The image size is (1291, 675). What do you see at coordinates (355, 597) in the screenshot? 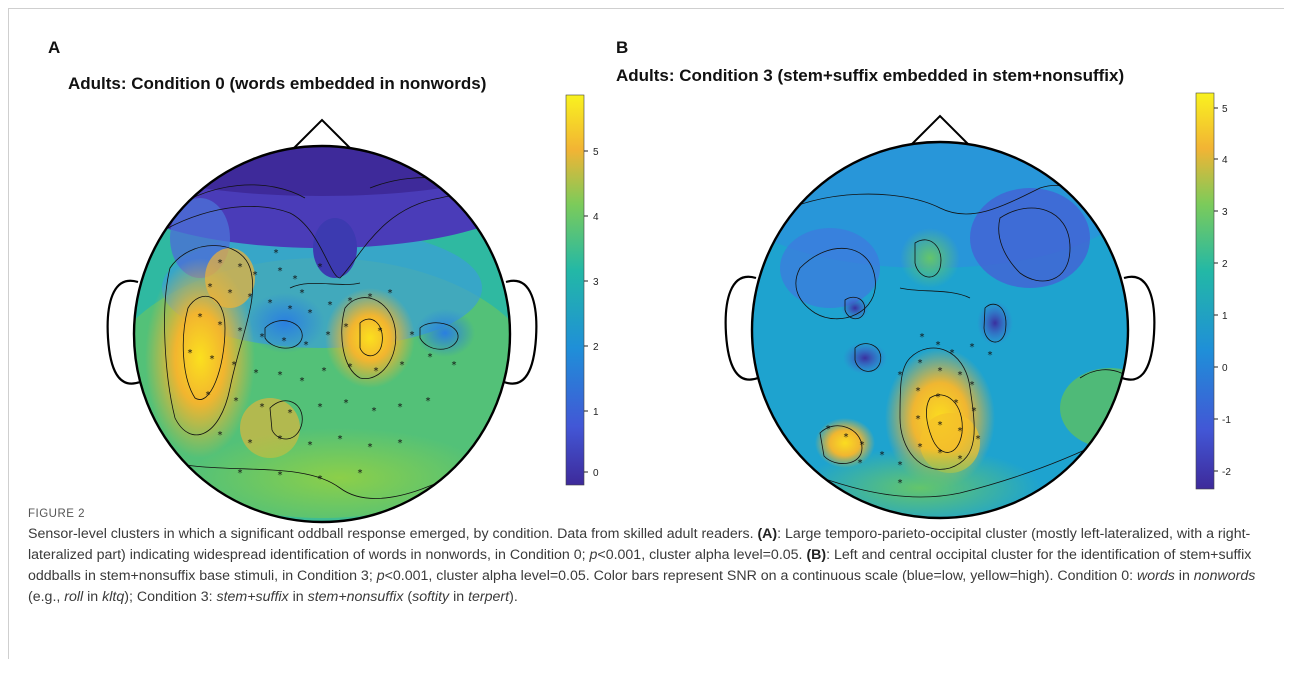
I see `caption-italic: stem+nonsuffix` at bounding box center [355, 597].